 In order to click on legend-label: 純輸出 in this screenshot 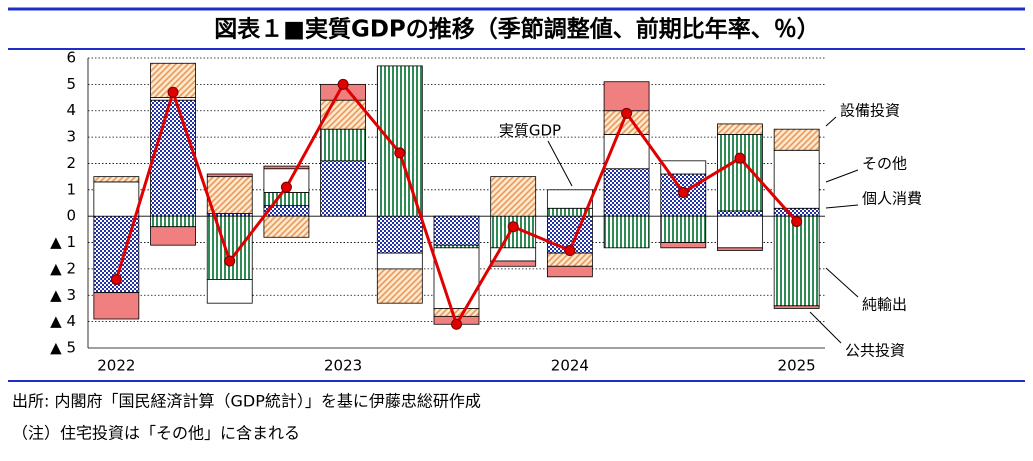, I will do `click(884, 305)`.